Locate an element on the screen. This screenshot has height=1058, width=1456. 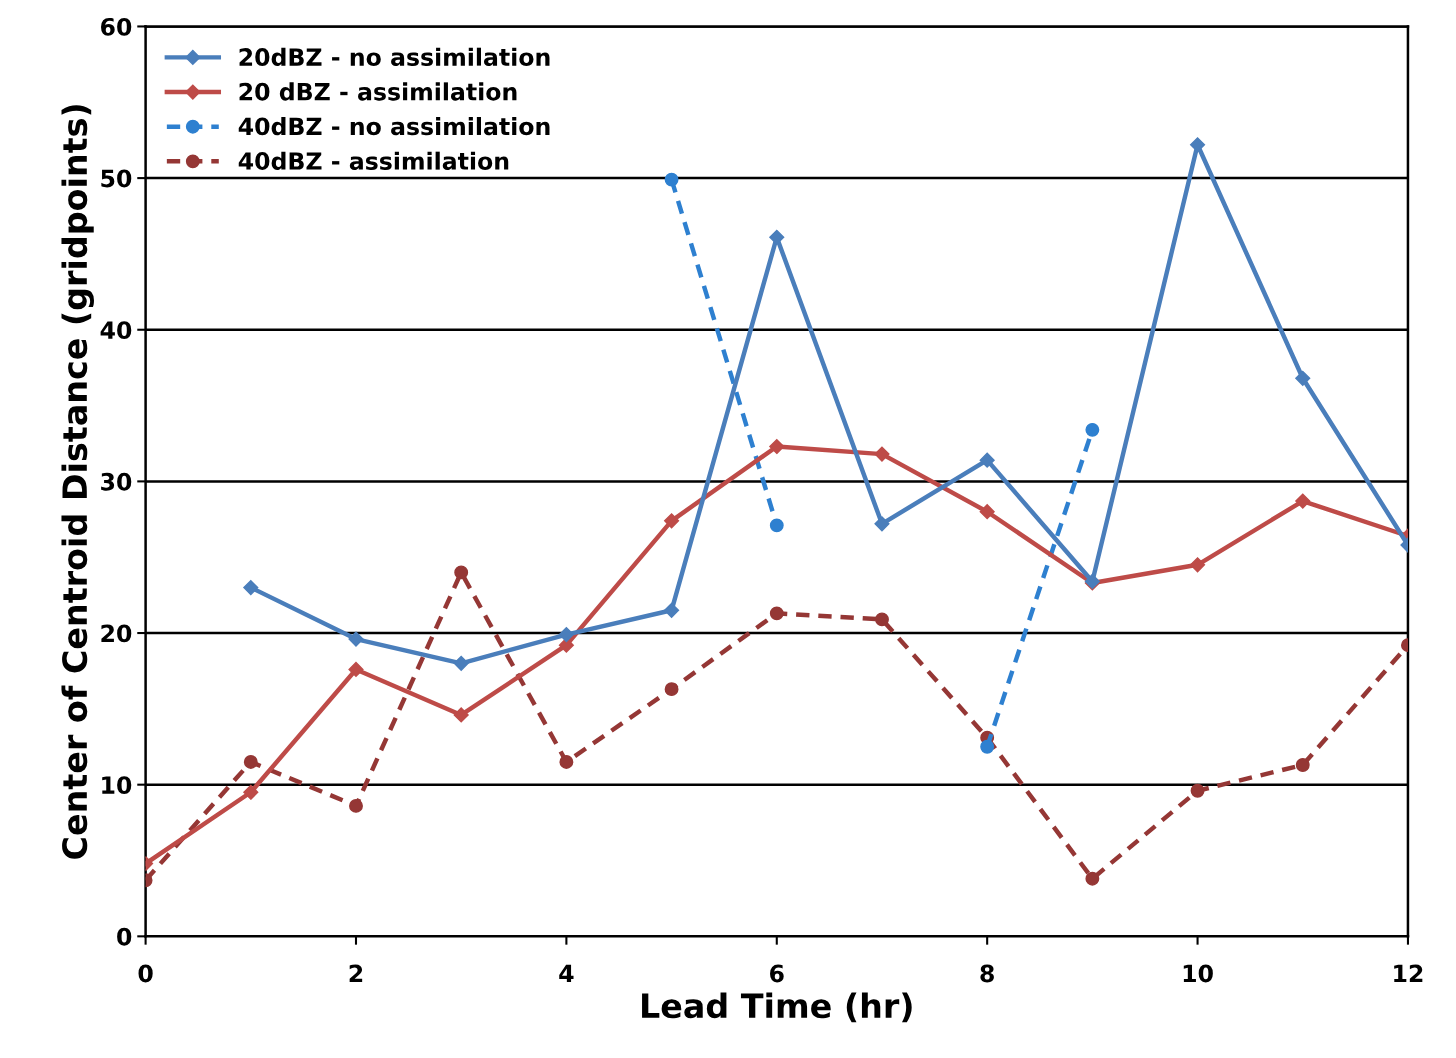
legend-label: 20 dBZ - assimilation is located at coordinates (378, 91).